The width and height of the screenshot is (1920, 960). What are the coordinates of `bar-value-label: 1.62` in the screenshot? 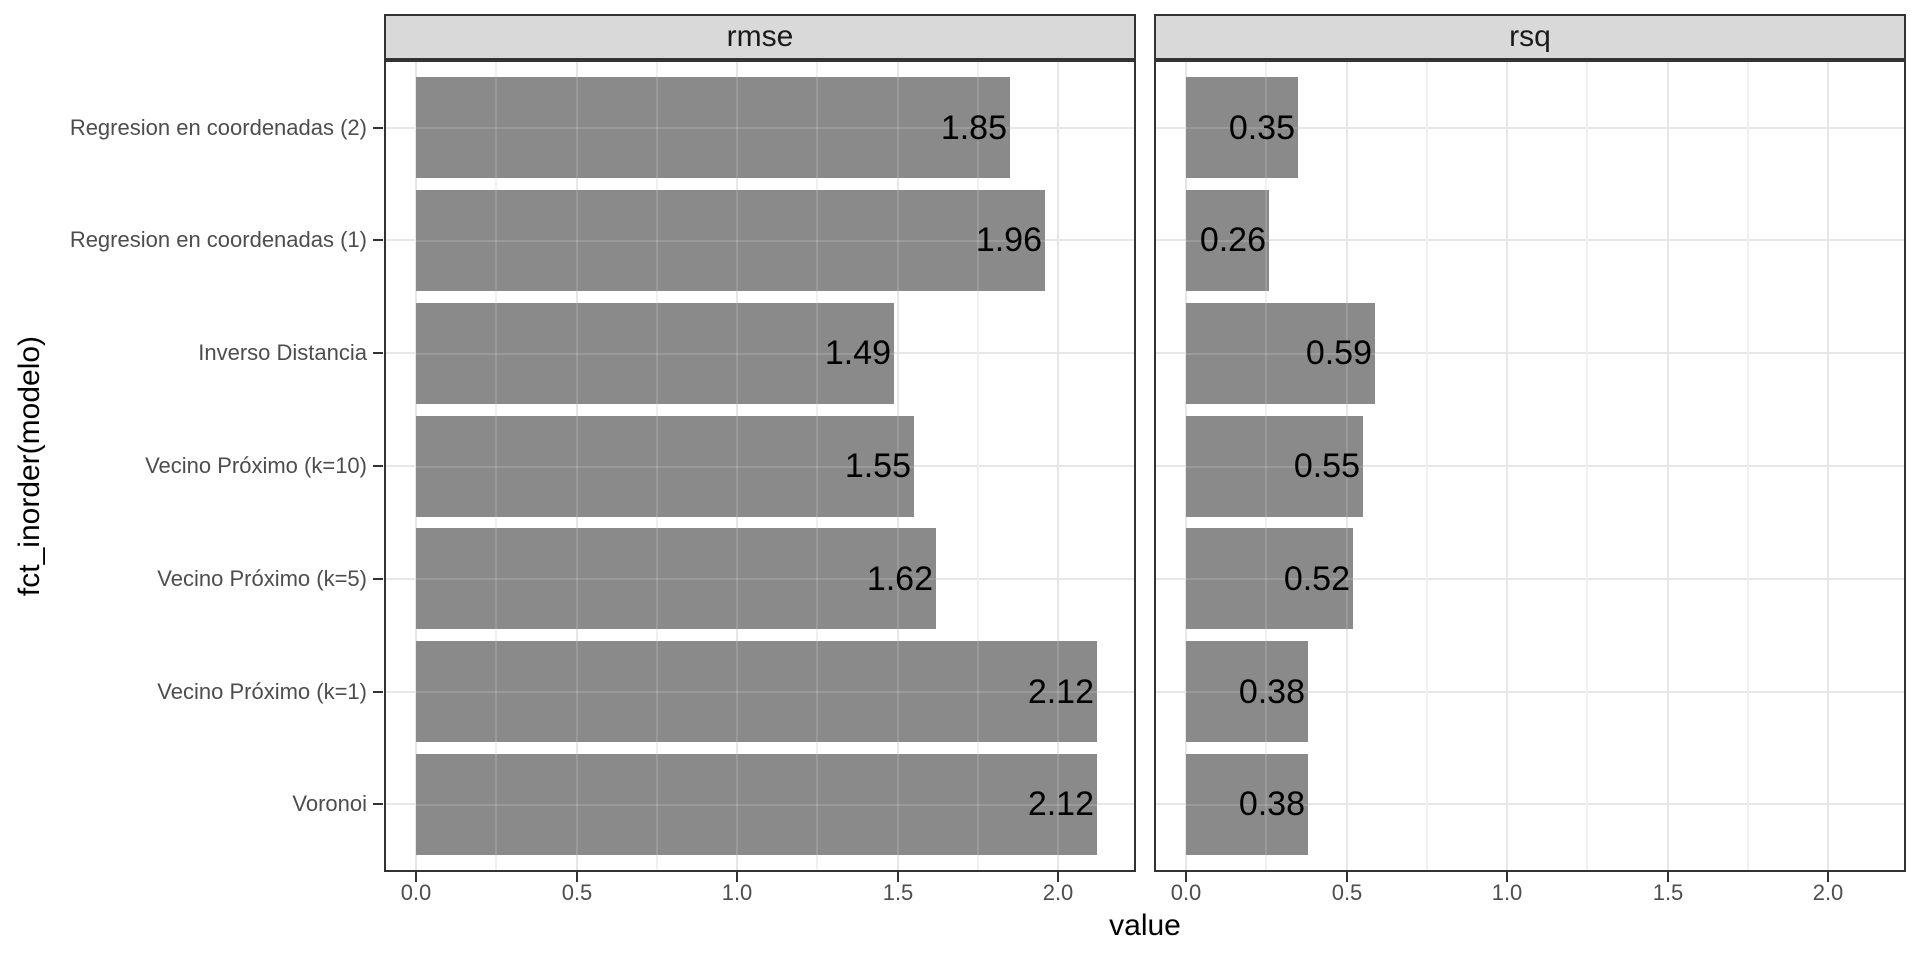 It's located at (899, 579).